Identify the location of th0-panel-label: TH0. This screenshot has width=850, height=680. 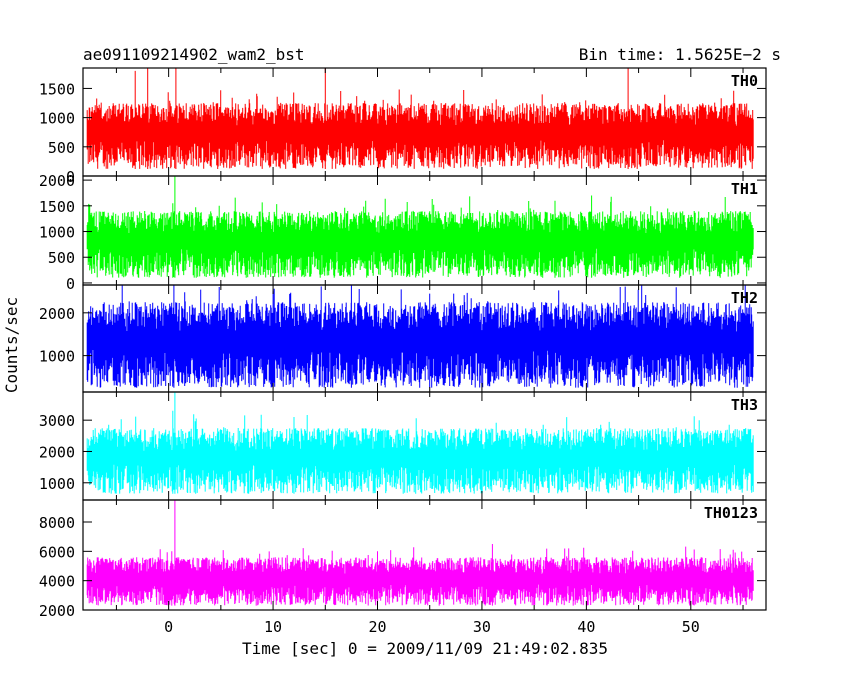
(744, 81).